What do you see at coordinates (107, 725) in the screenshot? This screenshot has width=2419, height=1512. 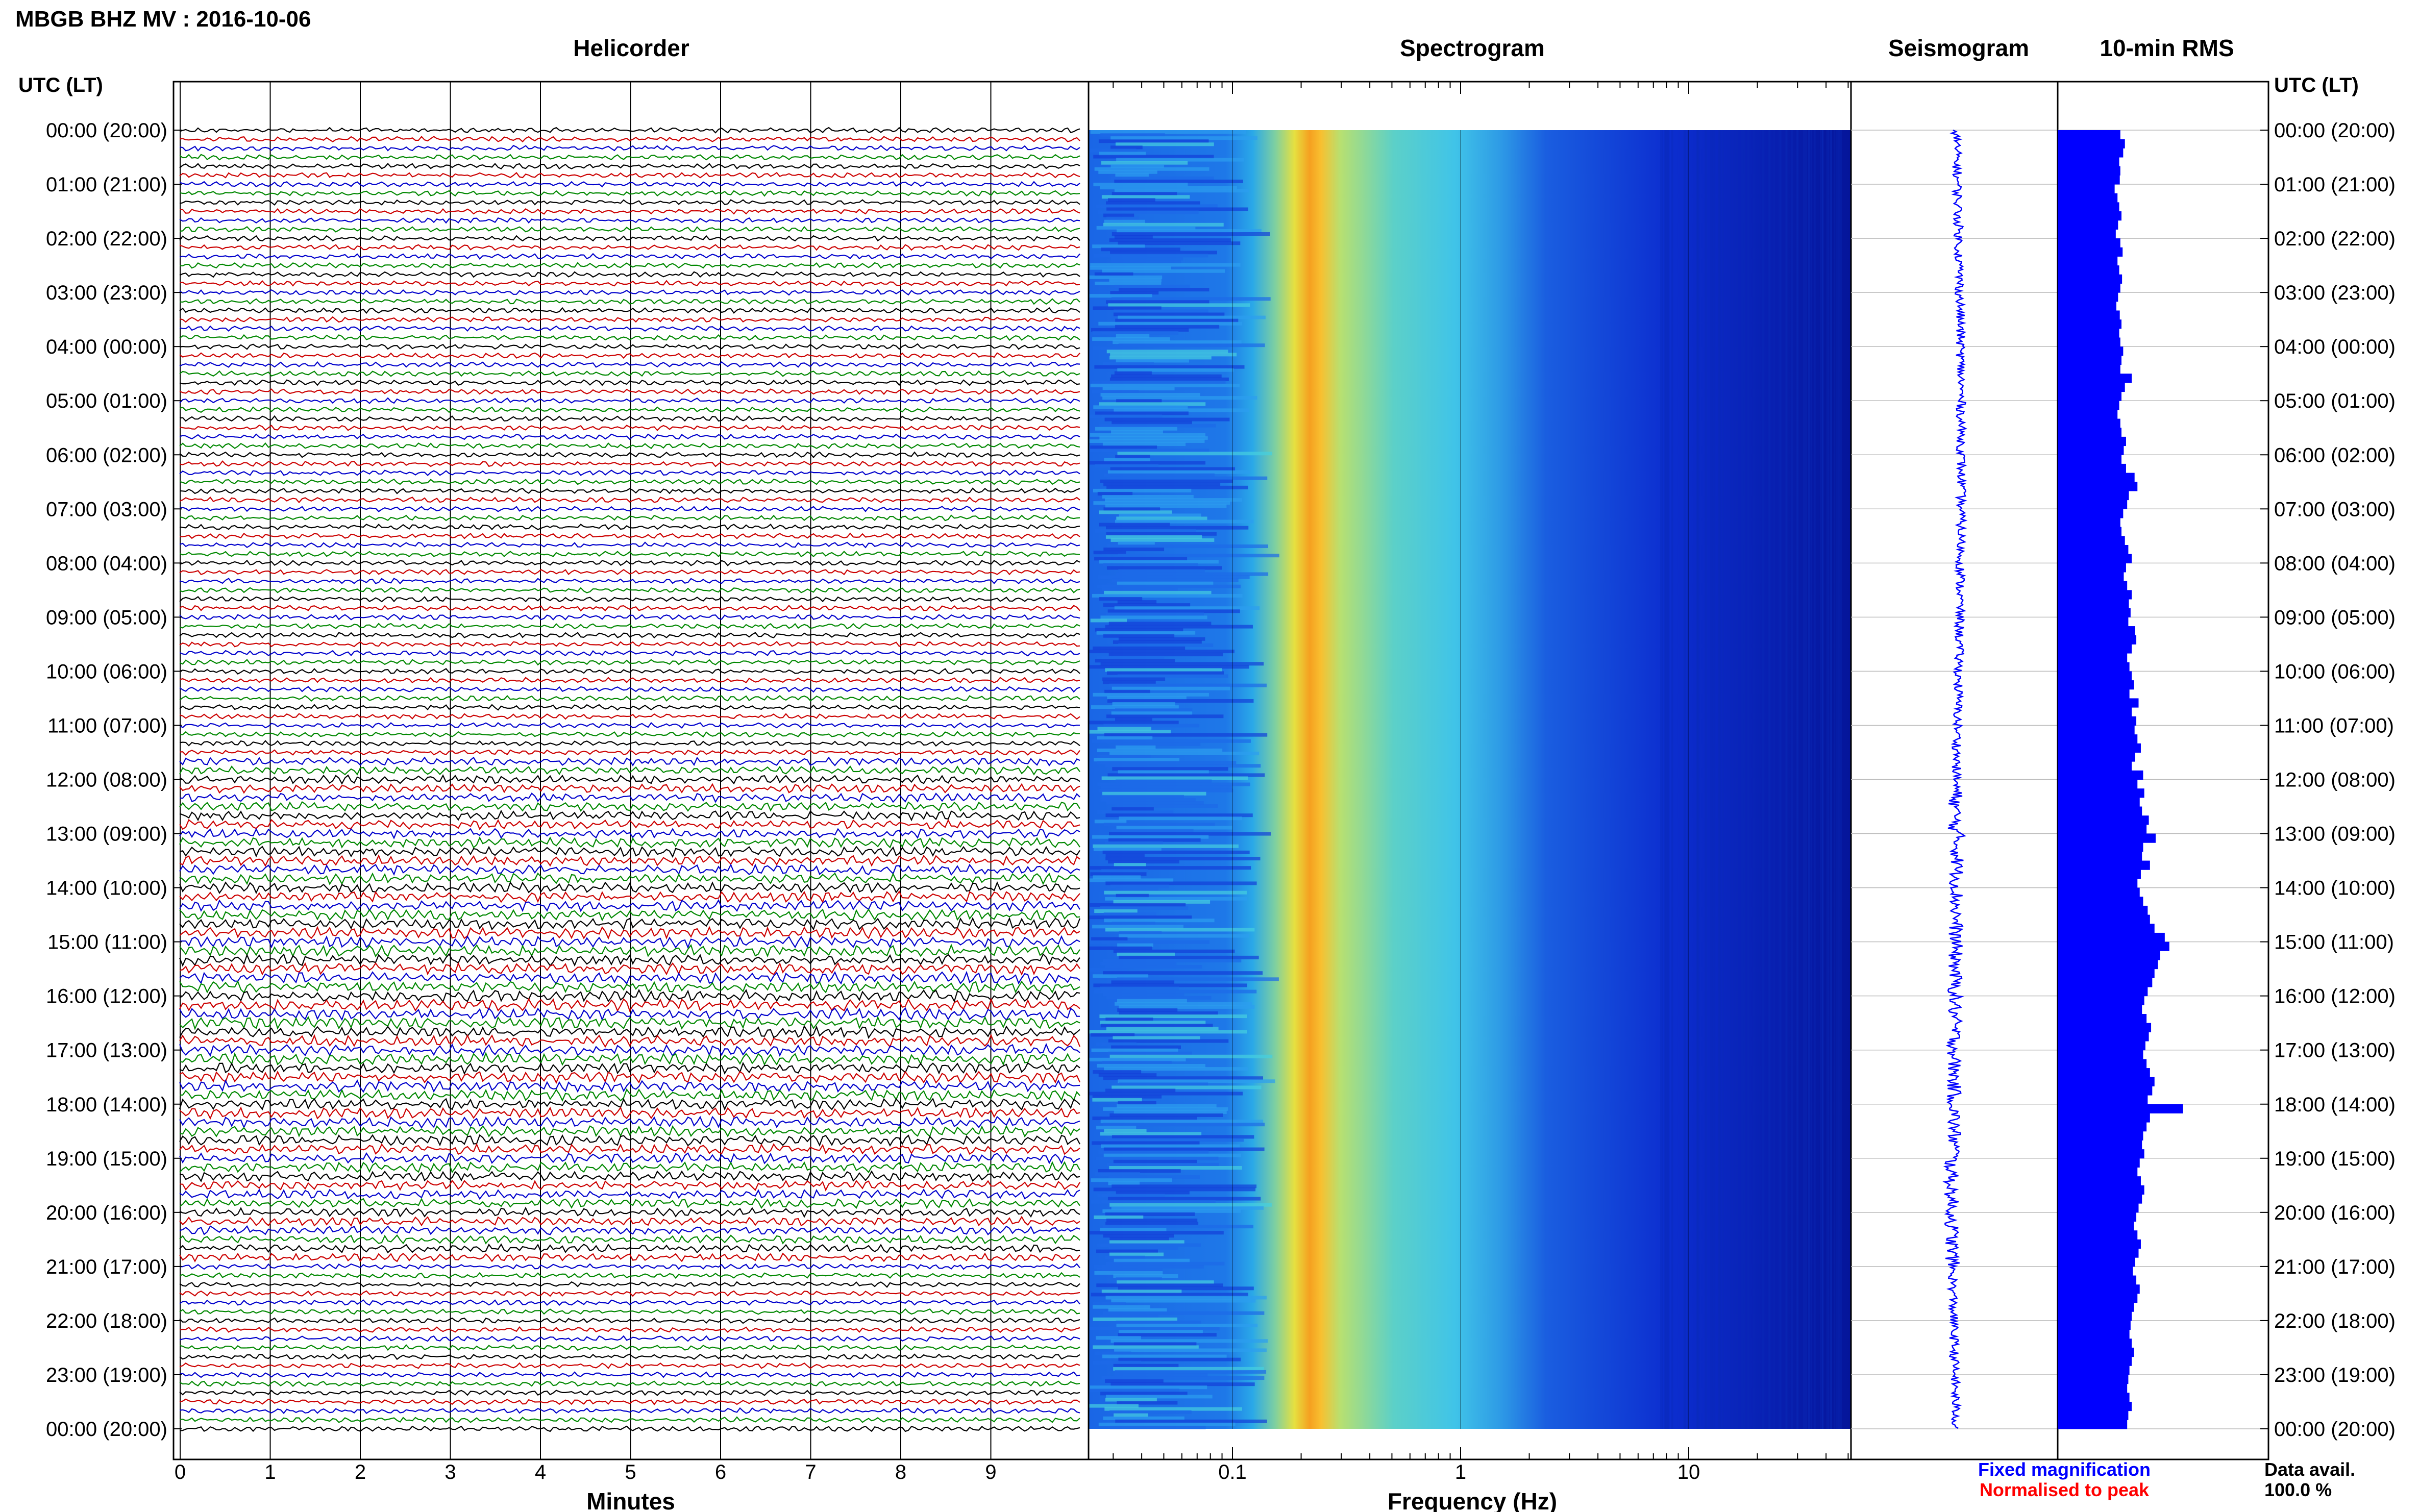 I see `time-label-left: 11:00 (07:00)` at bounding box center [107, 725].